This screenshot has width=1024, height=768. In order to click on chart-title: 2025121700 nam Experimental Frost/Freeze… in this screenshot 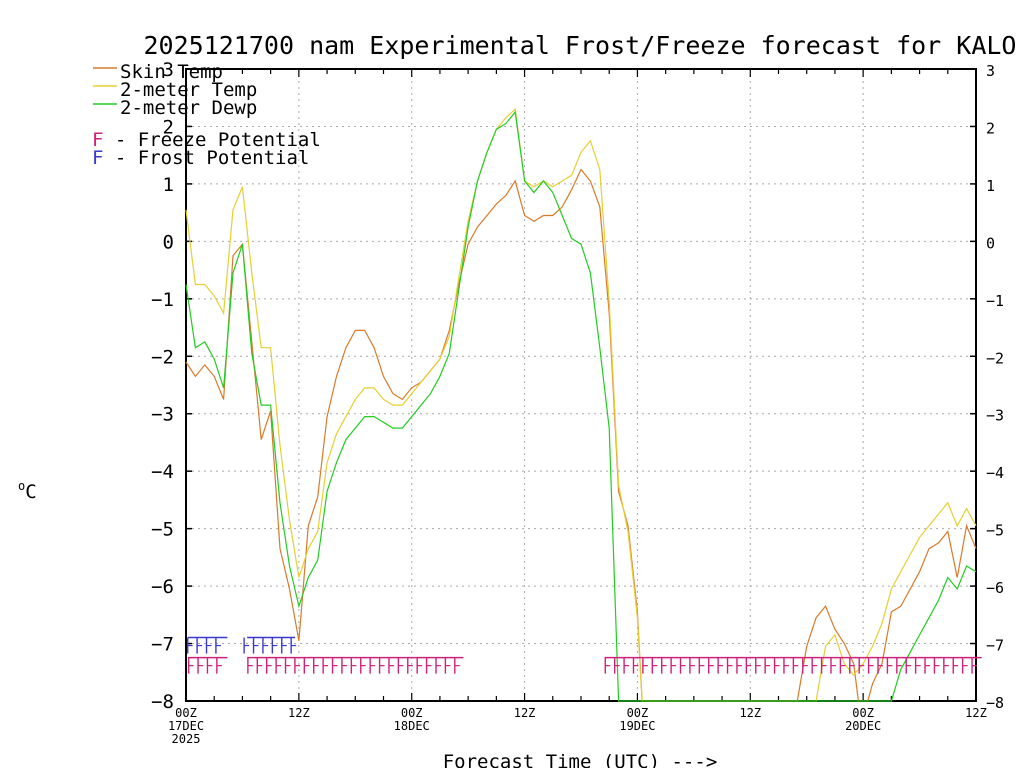, I will do `click(580, 45)`.